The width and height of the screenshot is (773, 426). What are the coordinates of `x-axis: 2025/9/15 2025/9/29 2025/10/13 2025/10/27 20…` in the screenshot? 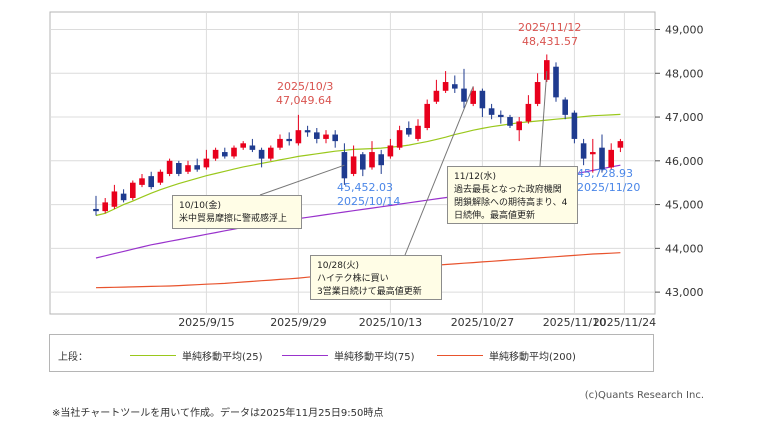 It's located at (417, 322).